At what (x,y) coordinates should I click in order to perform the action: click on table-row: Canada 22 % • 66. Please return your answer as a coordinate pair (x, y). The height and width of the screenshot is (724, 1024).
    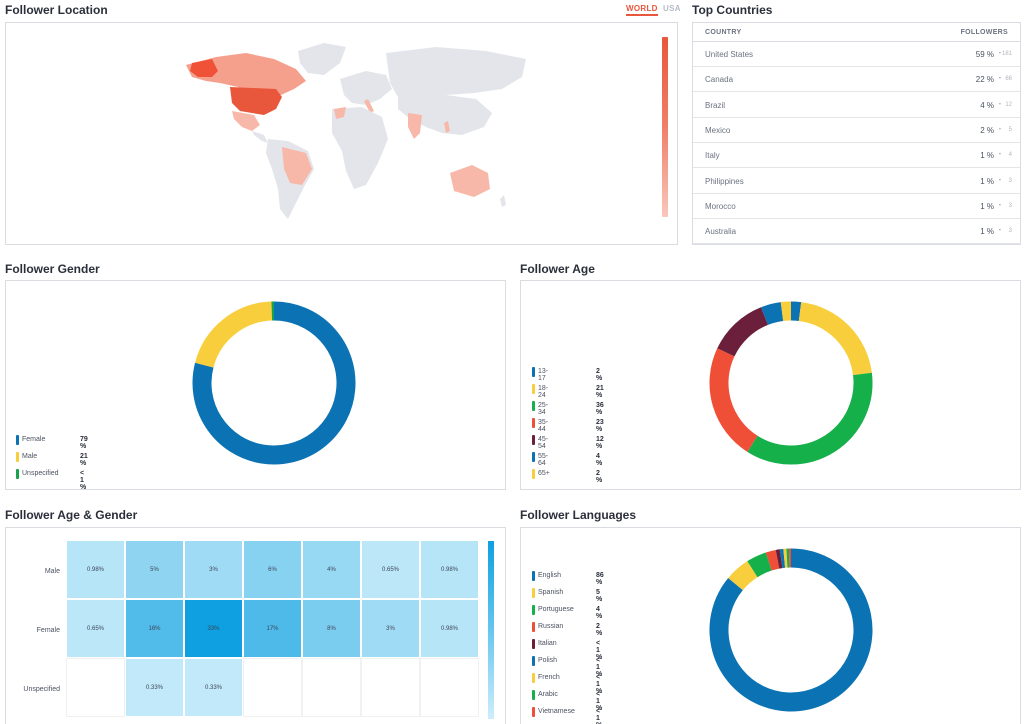
    Looking at the image, I should click on (856, 80).